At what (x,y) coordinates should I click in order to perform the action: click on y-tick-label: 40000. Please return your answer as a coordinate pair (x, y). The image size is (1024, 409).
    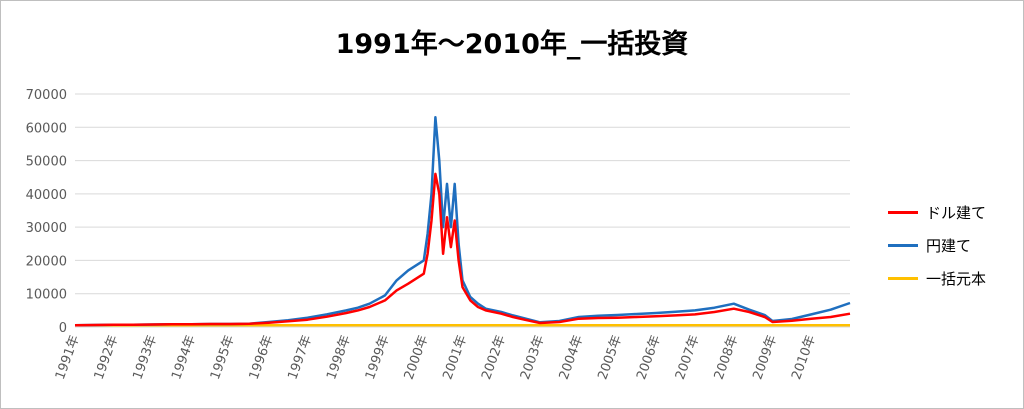
    Looking at the image, I should click on (46, 195).